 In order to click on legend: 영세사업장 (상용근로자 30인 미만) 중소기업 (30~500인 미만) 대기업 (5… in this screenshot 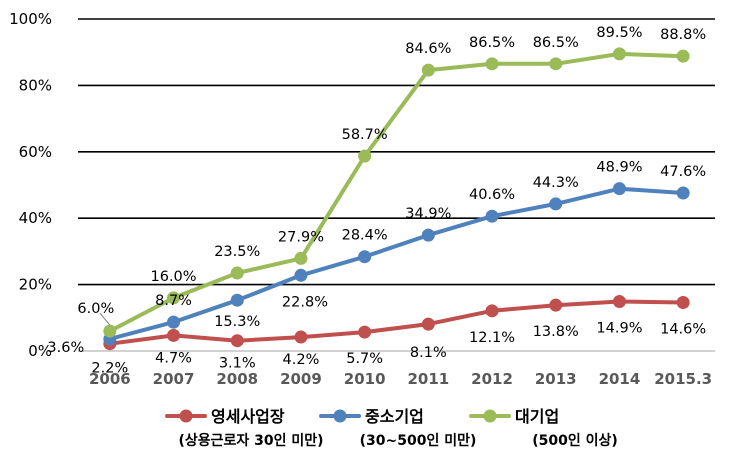, I will do `click(391, 428)`.